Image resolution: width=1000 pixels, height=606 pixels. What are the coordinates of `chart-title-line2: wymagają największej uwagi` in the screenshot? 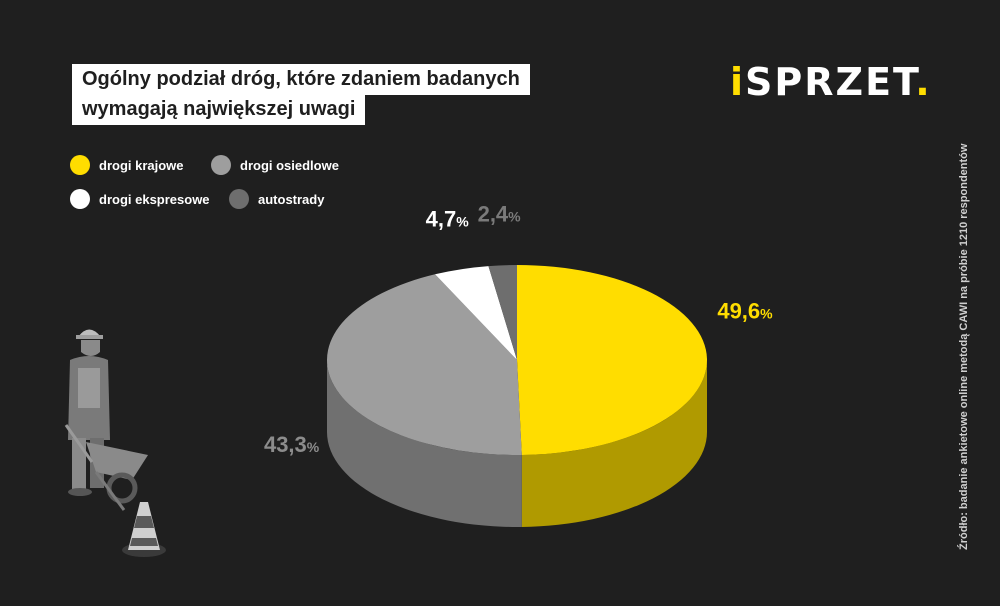 It's located at (219, 109).